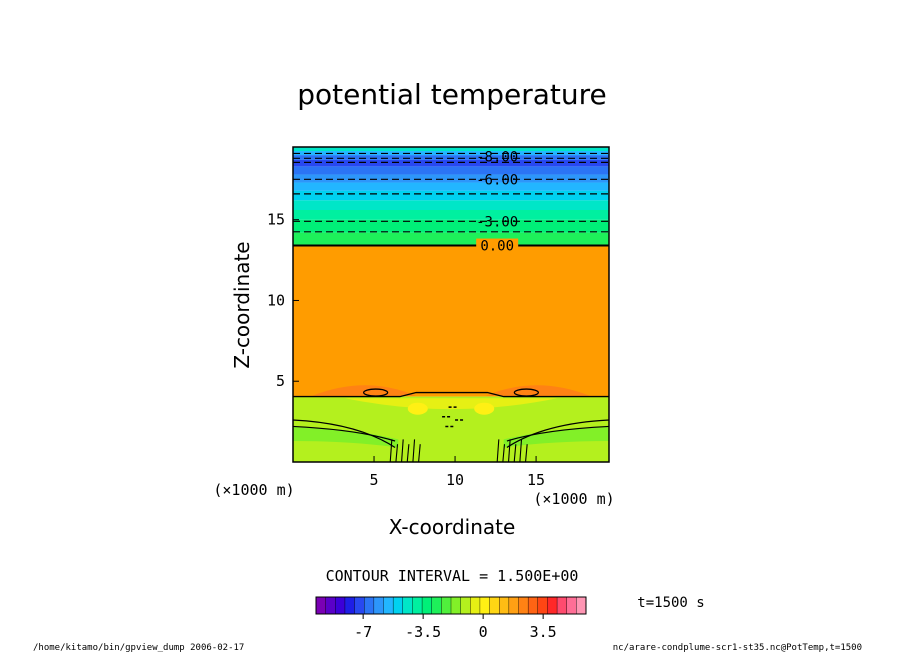 The width and height of the screenshot is (904, 654). What do you see at coordinates (484, 408) in the screenshot?
I see `warm-spot-right` at bounding box center [484, 408].